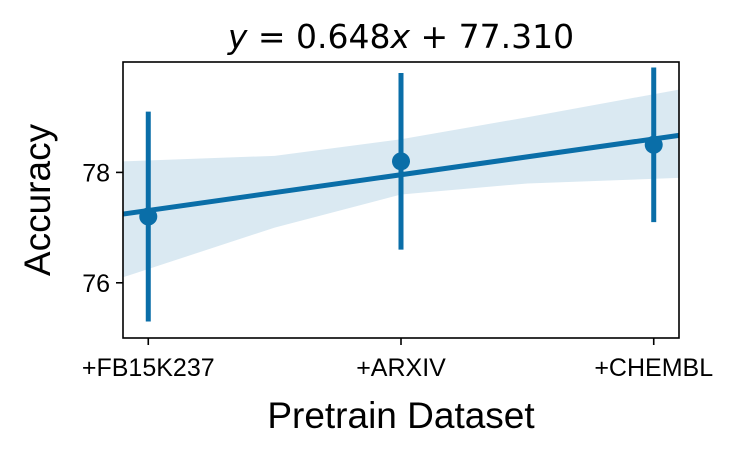 This screenshot has height=455, width=749. What do you see at coordinates (653, 368) in the screenshot?
I see `x-tick-label: +CHEMBL` at bounding box center [653, 368].